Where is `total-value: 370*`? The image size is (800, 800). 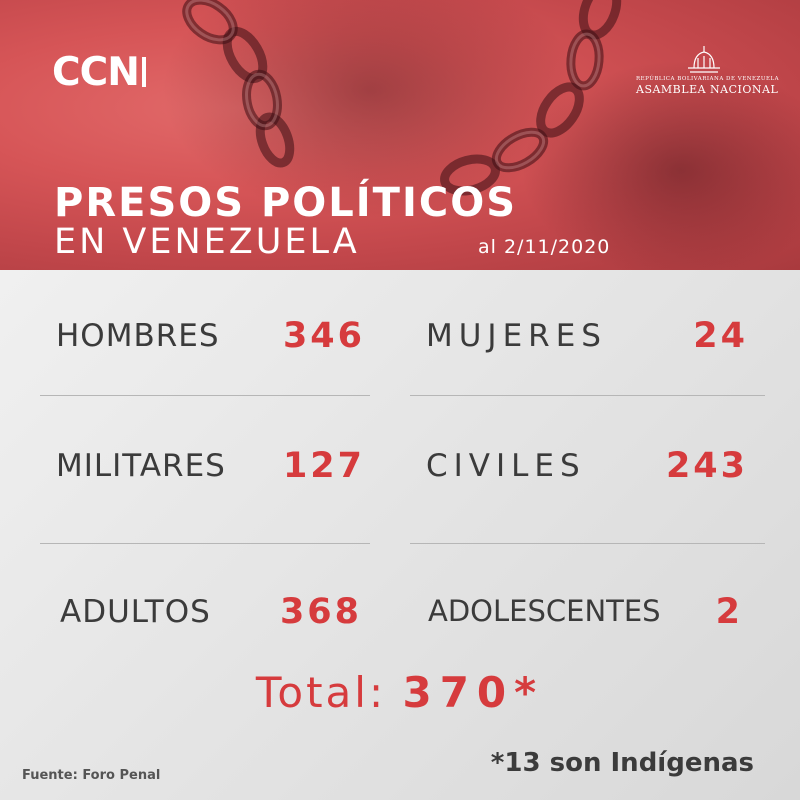 total-value: 370* is located at coordinates (473, 692).